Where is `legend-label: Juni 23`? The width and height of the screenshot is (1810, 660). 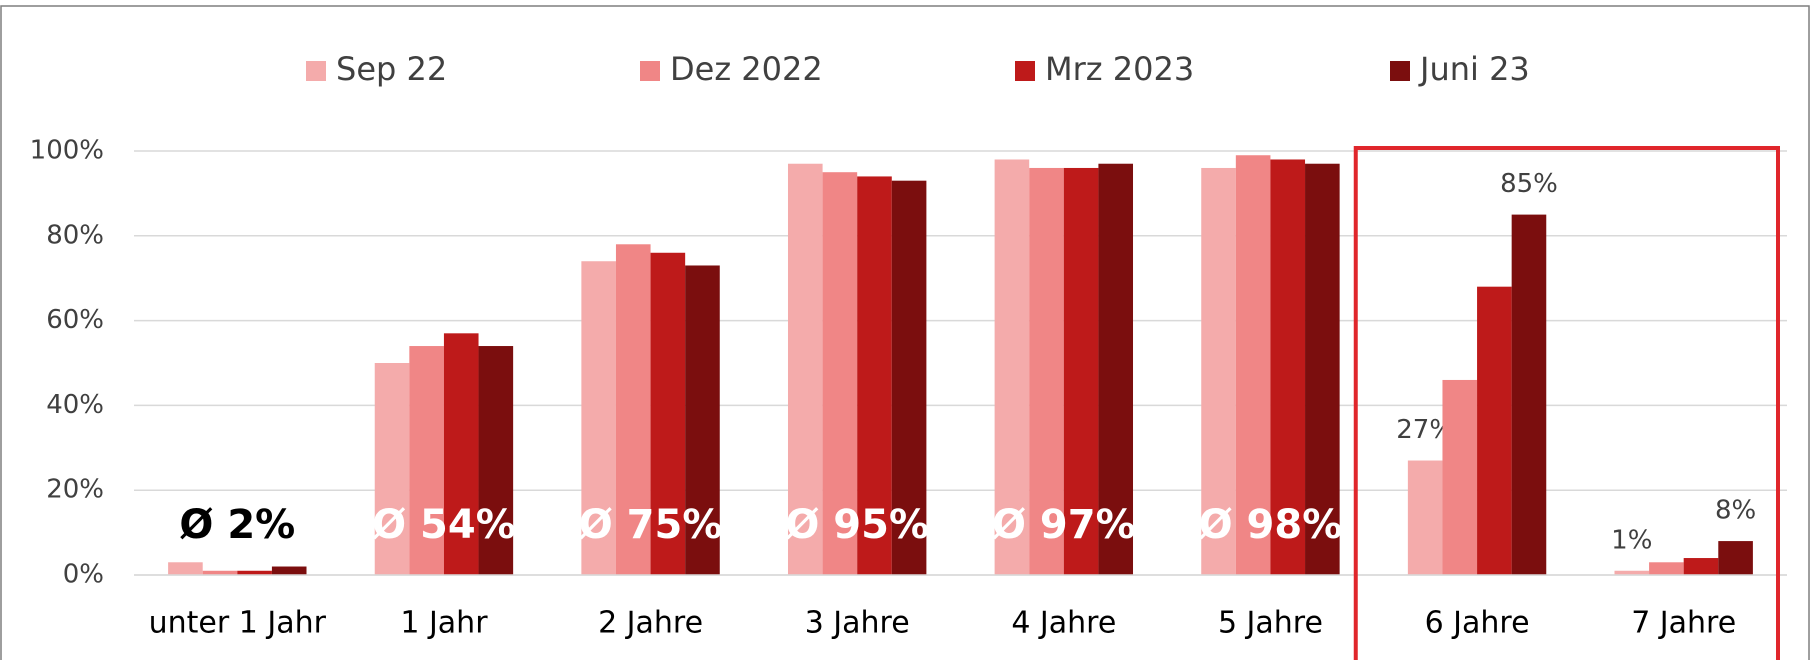 legend-label: Juni 23 is located at coordinates (1474, 69).